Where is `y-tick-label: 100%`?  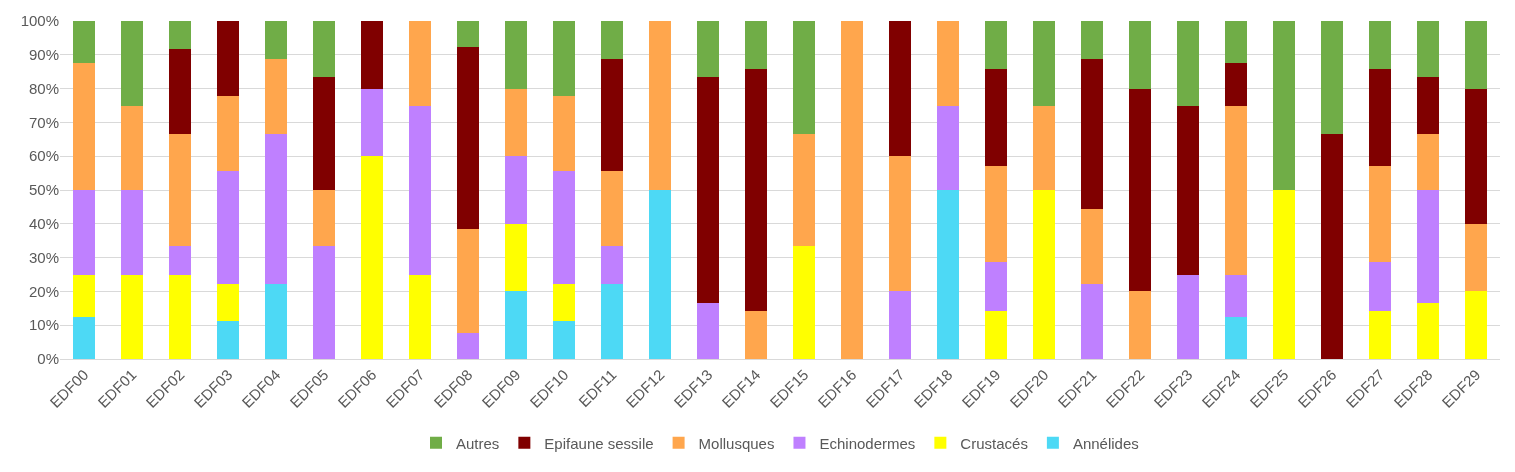 y-tick-label: 100% is located at coordinates (39, 21).